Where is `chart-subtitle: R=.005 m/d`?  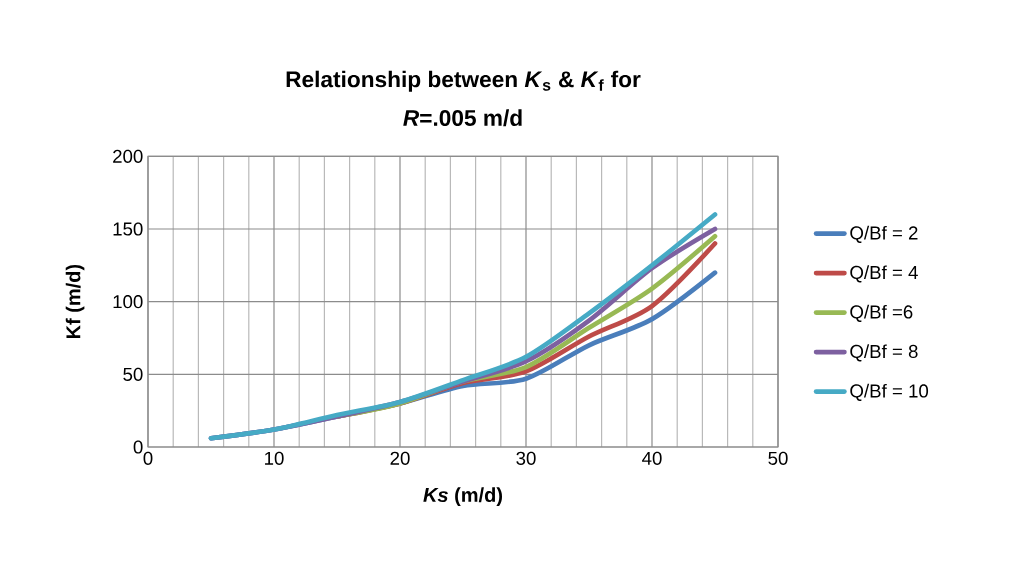
chart-subtitle: R=.005 m/d is located at coordinates (462, 118).